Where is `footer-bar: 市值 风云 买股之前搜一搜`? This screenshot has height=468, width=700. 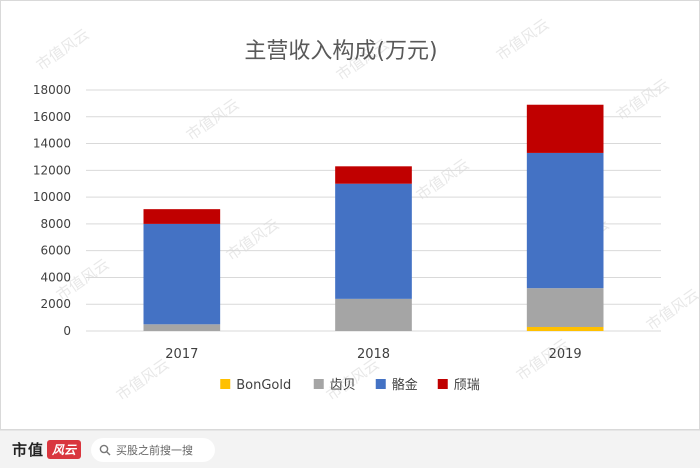
footer-bar: 市值 风云 买股之前搜一搜 is located at coordinates (350, 449).